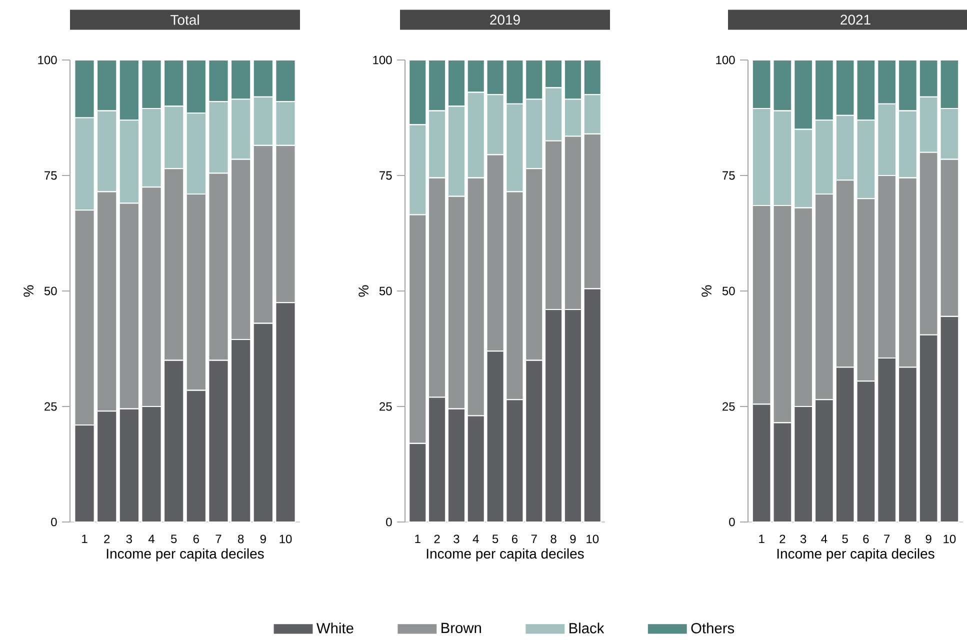 Image resolution: width=967 pixels, height=640 pixels. I want to click on chart-title: 2021, so click(855, 19).